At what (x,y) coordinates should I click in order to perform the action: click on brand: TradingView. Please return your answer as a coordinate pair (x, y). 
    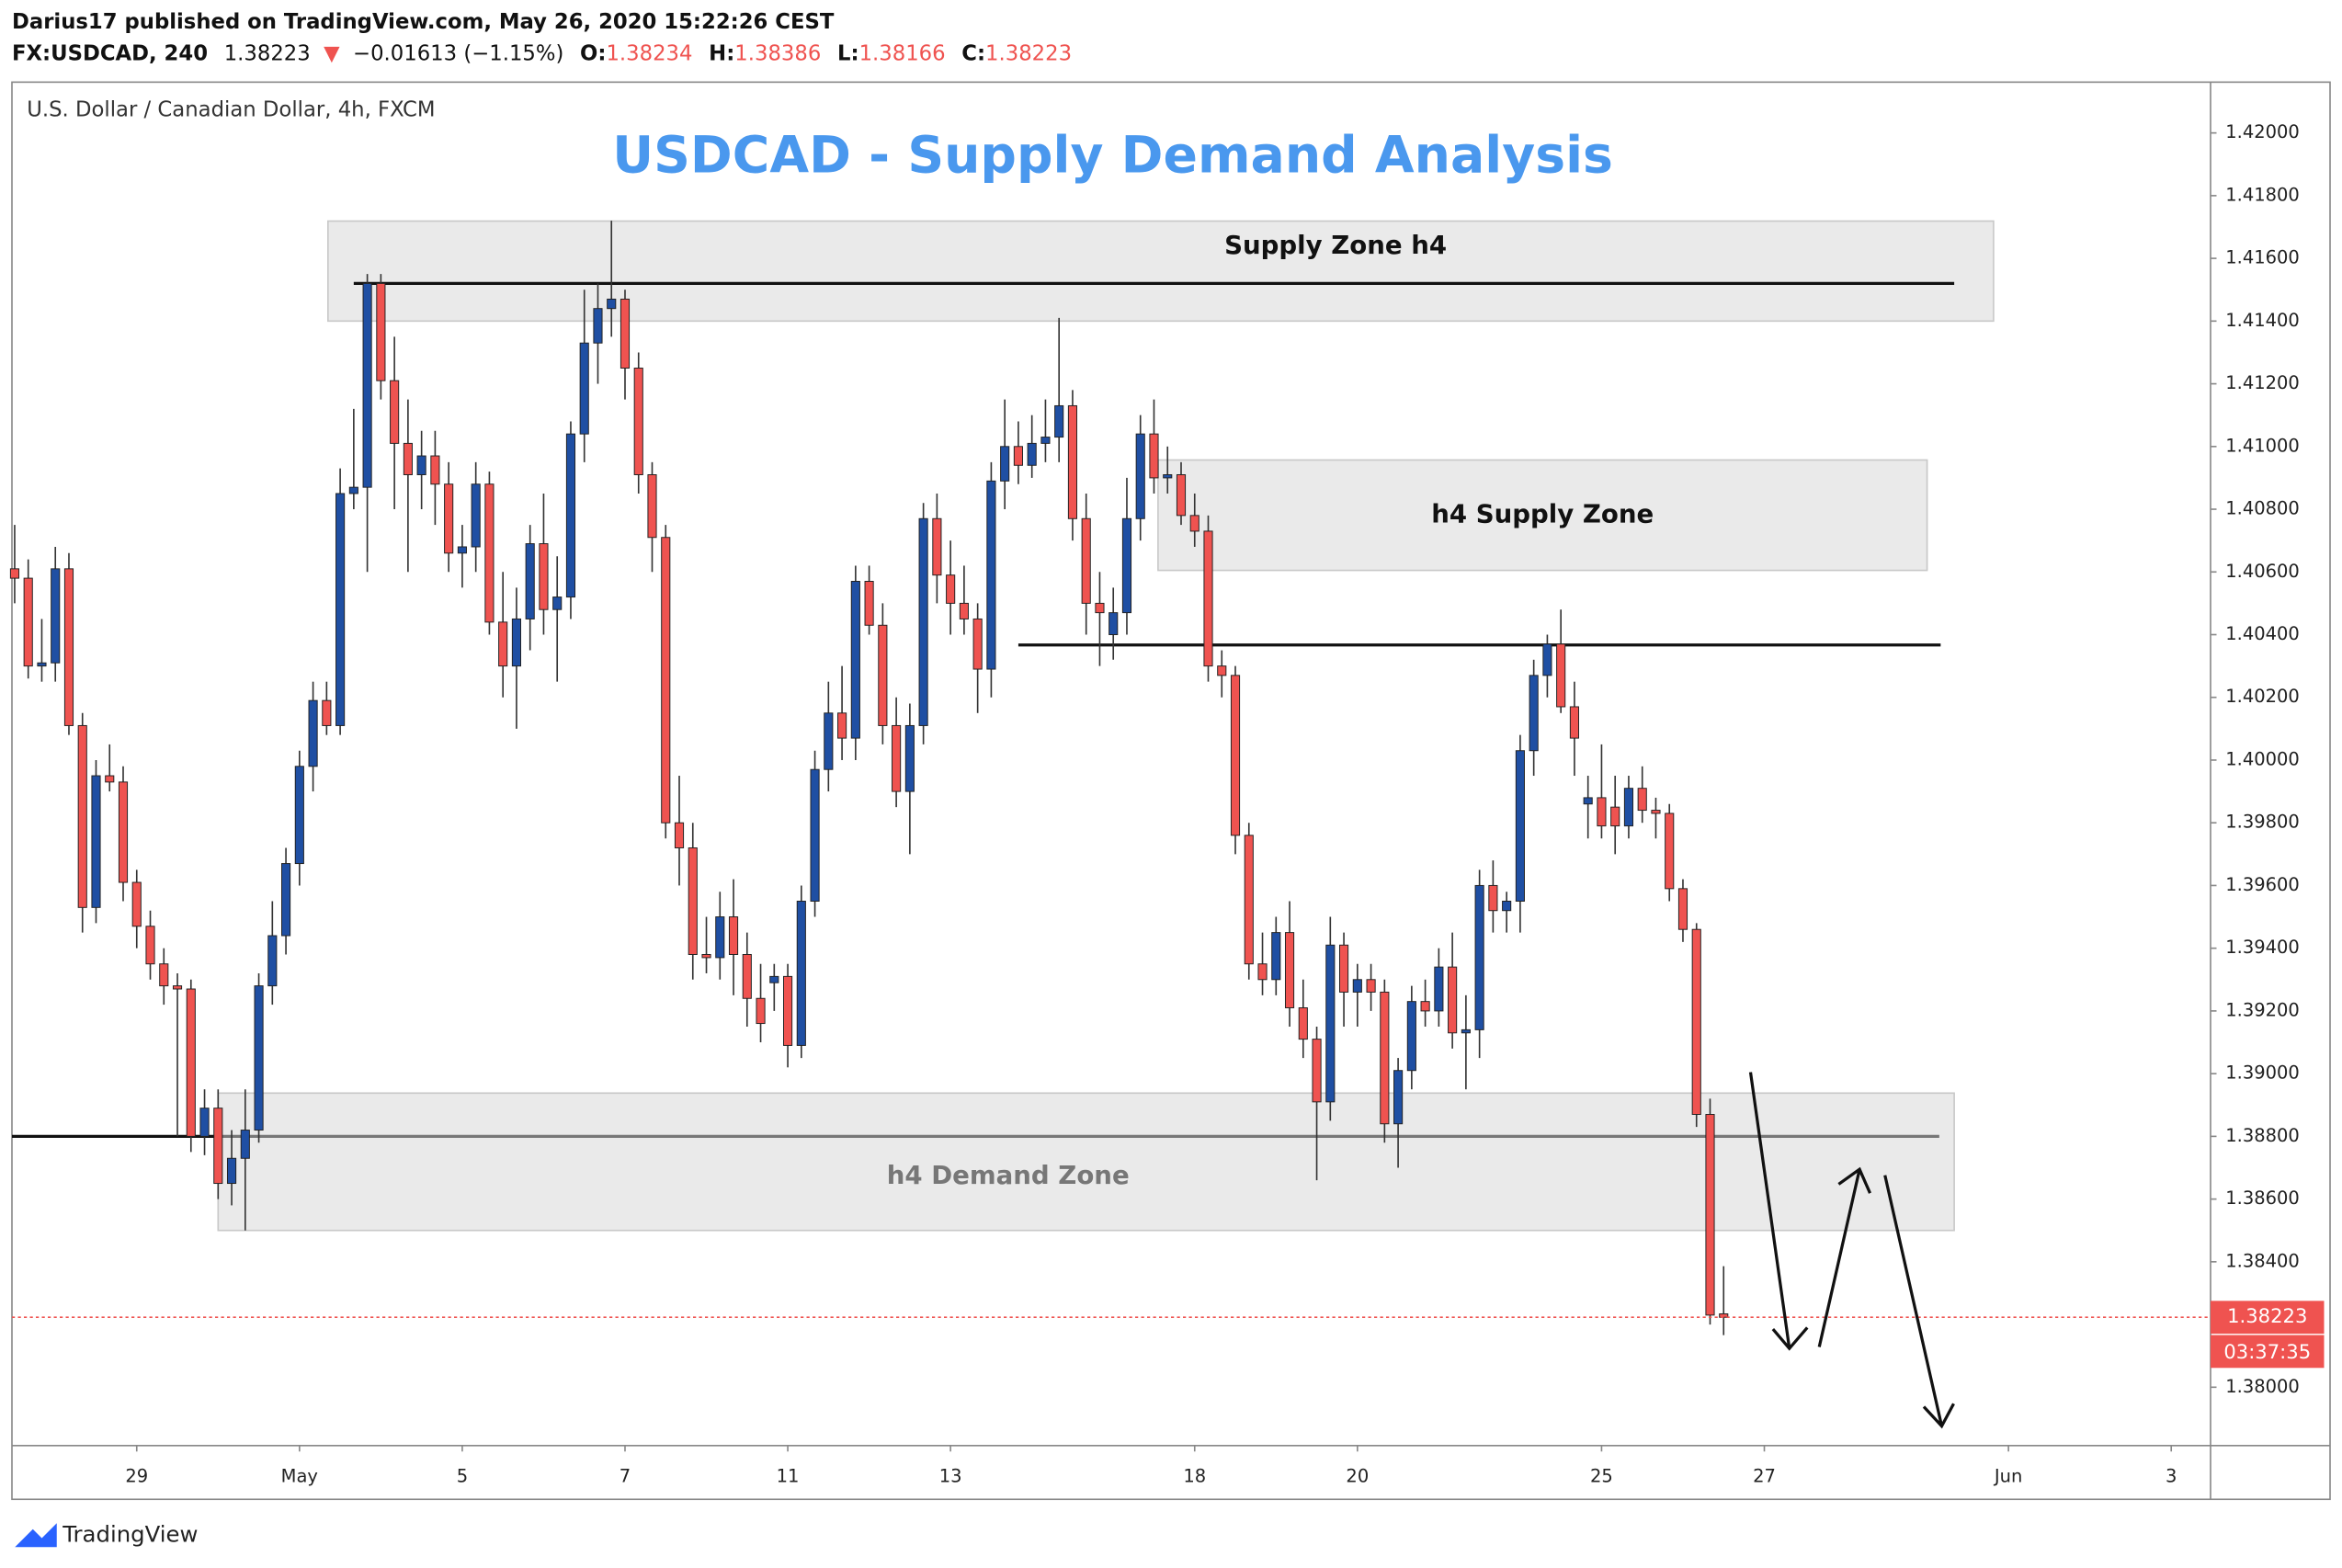
    Looking at the image, I should click on (130, 1533).